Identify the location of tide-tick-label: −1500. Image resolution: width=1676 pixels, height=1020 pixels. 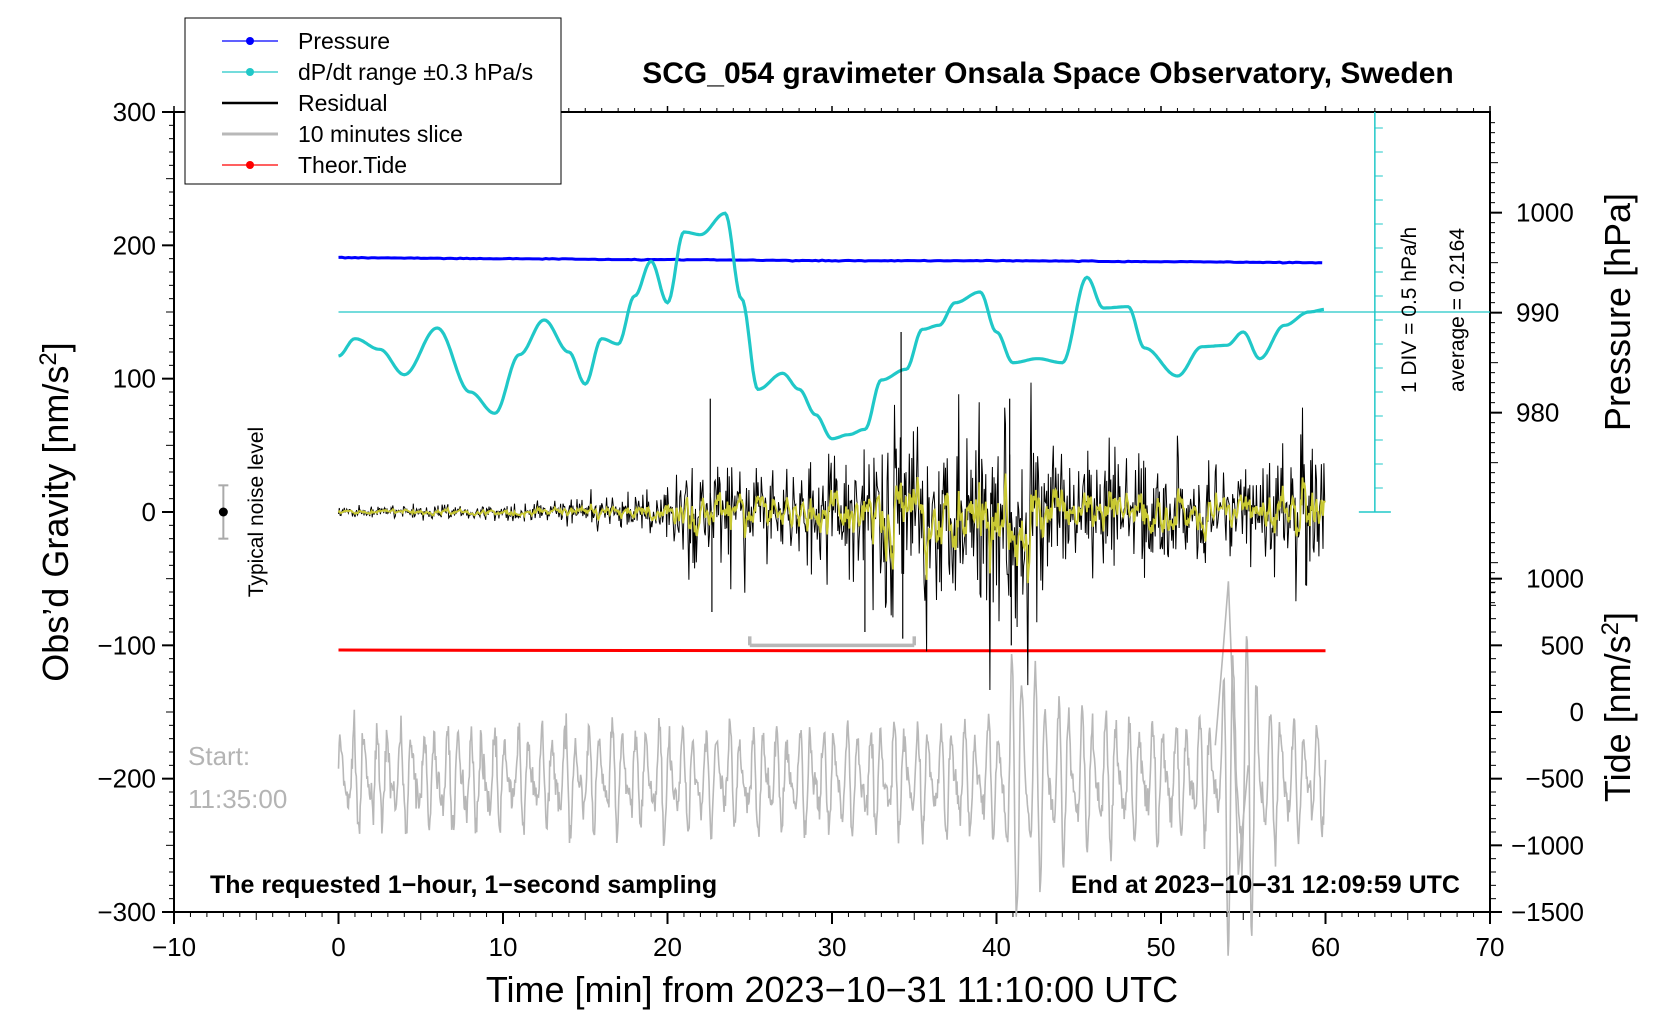
(1547, 912).